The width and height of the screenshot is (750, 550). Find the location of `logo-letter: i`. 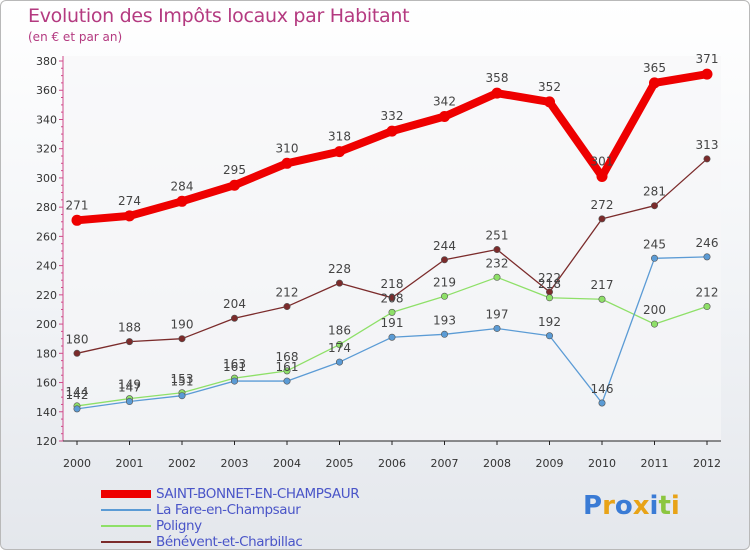

logo-letter: i is located at coordinates (654, 506).